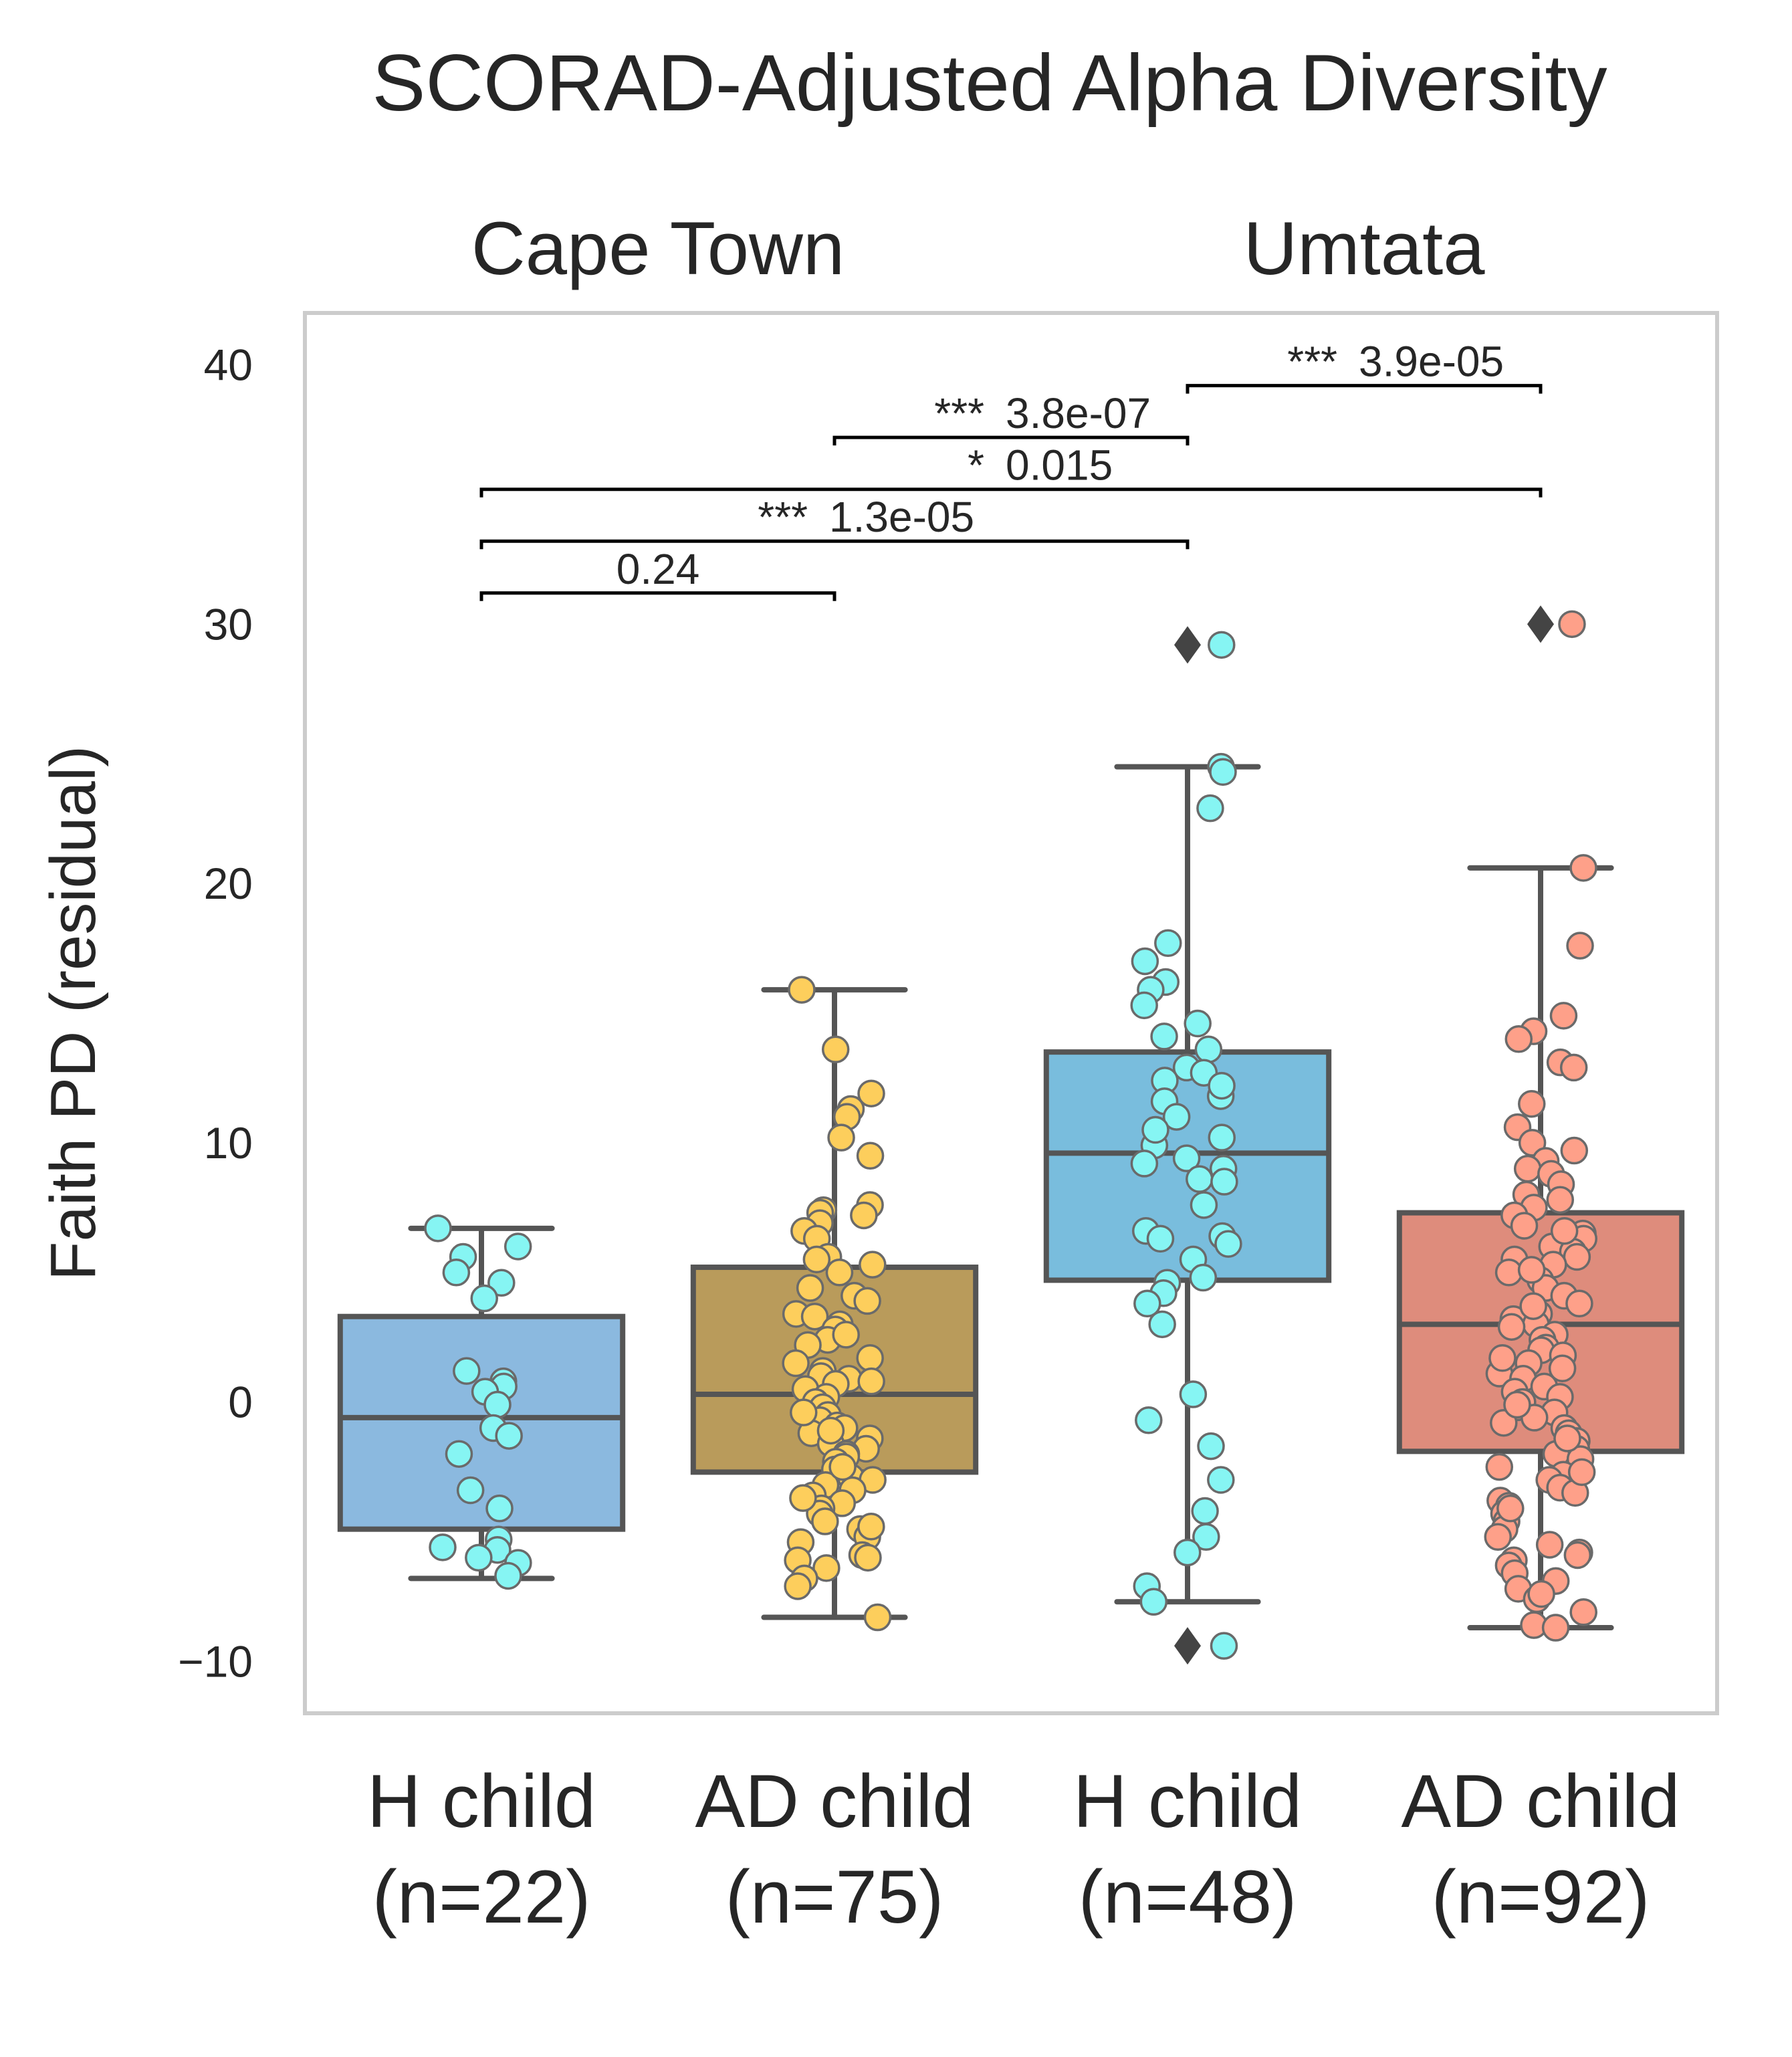  What do you see at coordinates (834, 1897) in the screenshot?
I see `x-tick-label: (n=75)` at bounding box center [834, 1897].